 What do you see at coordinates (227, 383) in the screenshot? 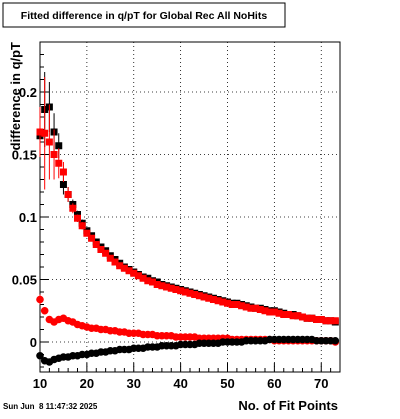
I see `x-tick-label: 50` at bounding box center [227, 383].